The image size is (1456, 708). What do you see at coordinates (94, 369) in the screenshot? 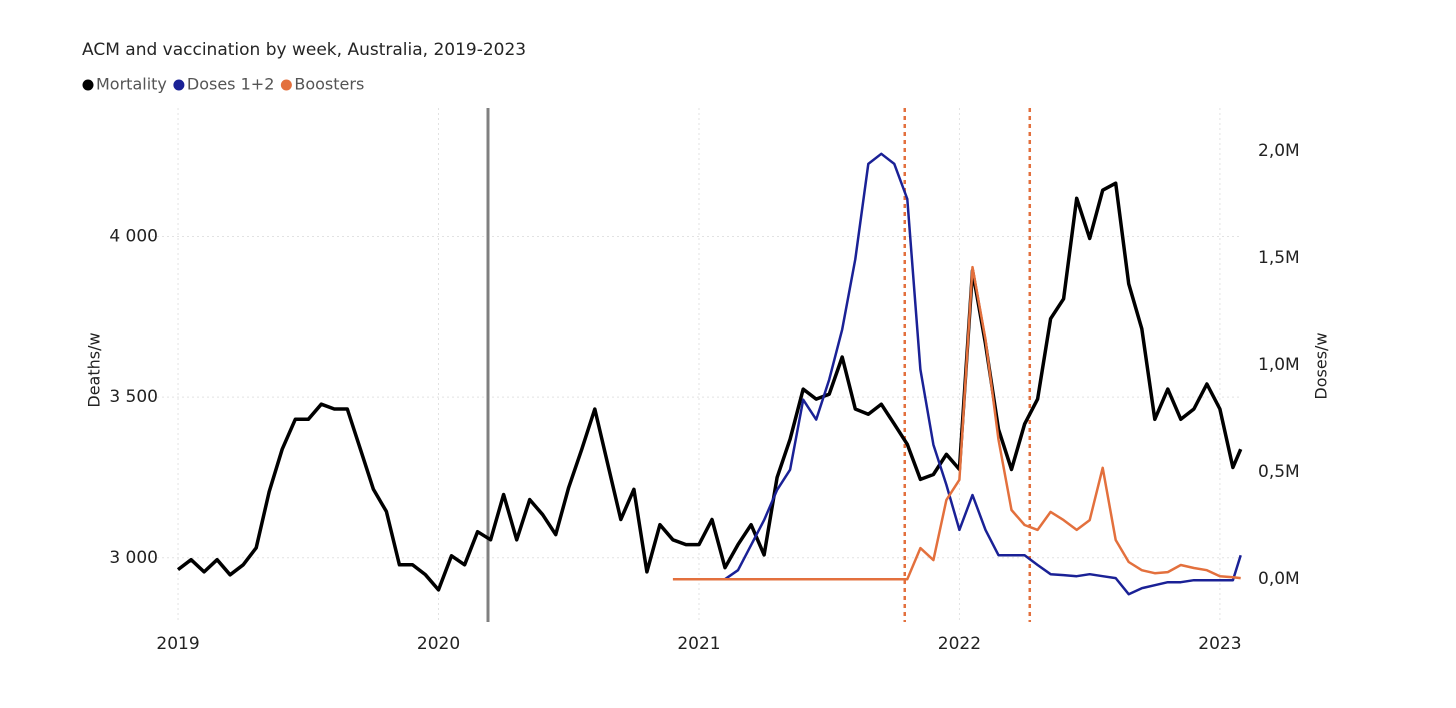
I see `y-axis-label: Deaths/w` at bounding box center [94, 369].